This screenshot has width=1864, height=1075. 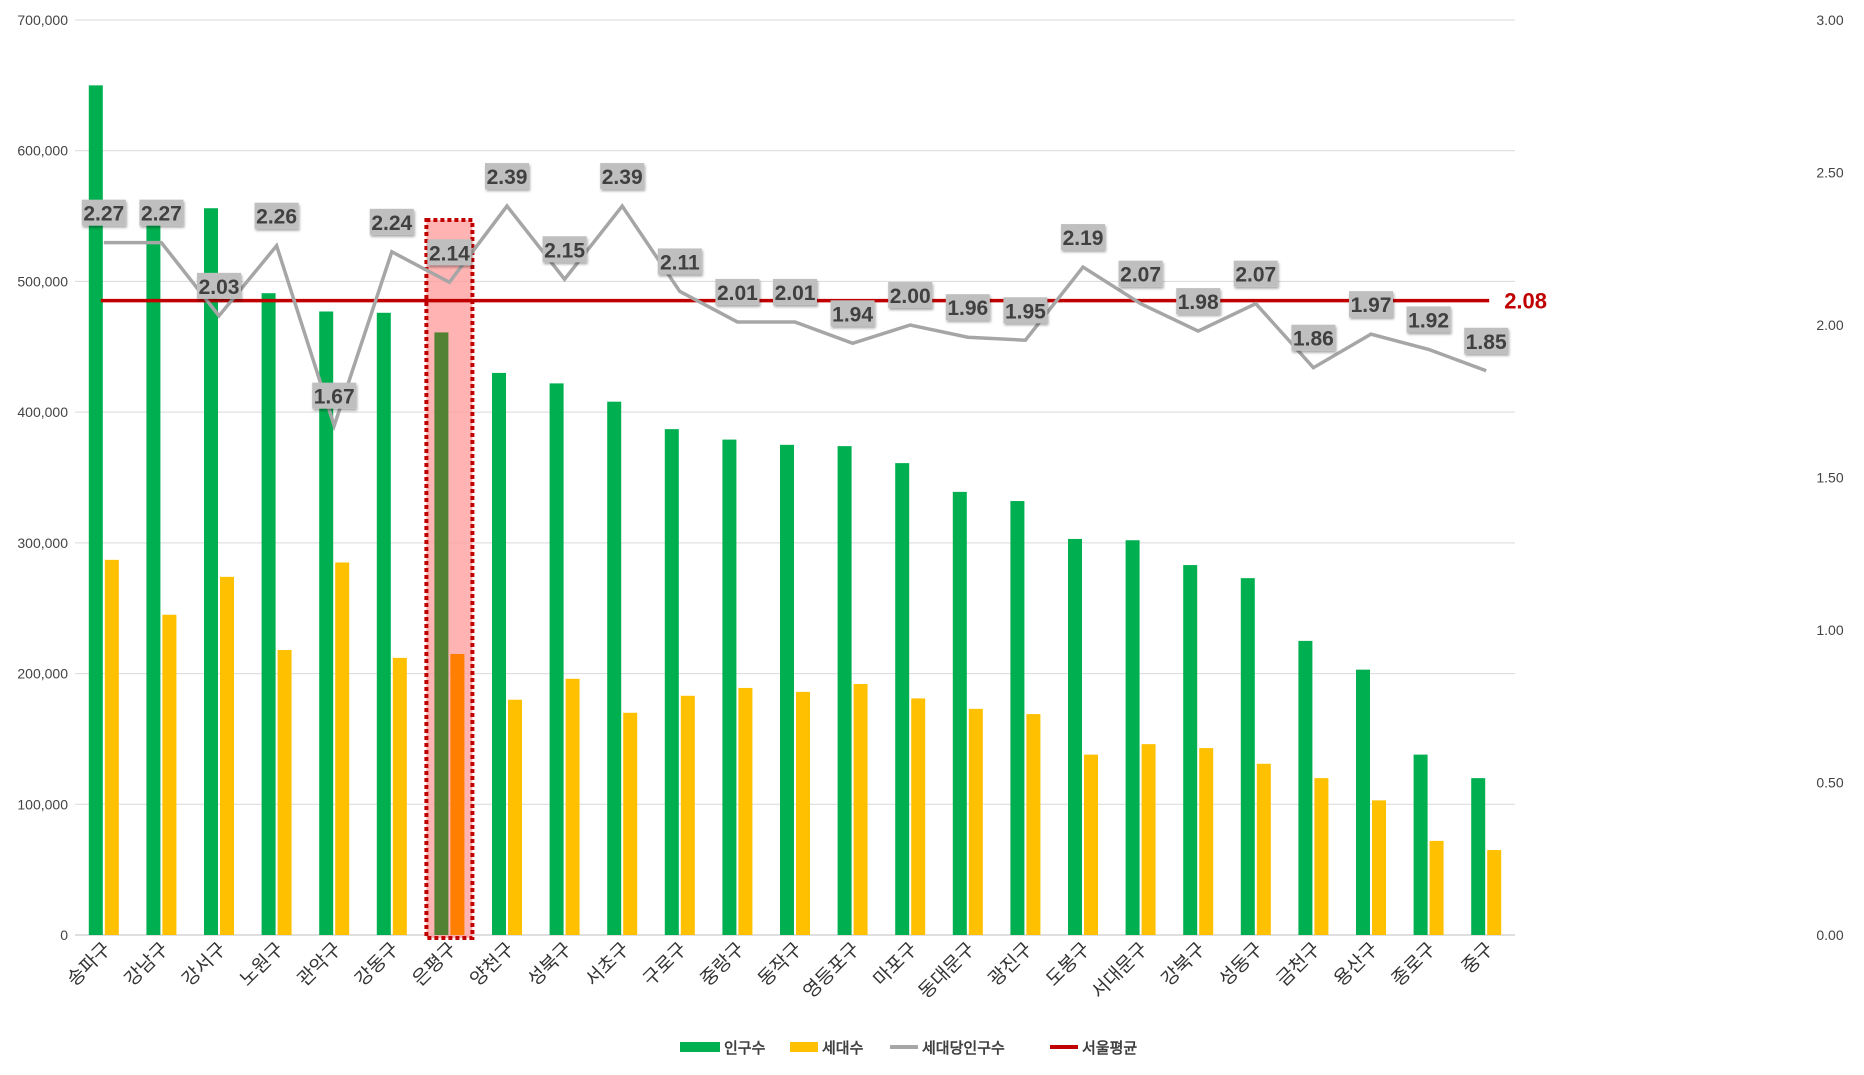 I want to click on ratio-label-text: 1.97, so click(x=1371, y=305).